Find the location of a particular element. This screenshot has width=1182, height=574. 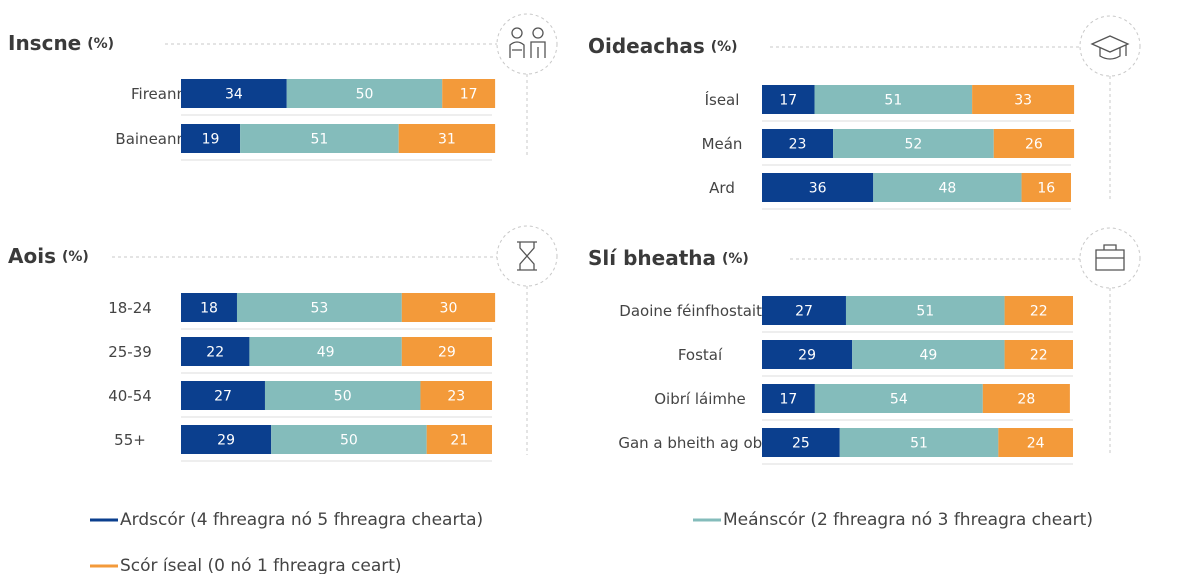

segment-label: 25 is located at coordinates (801, 444).